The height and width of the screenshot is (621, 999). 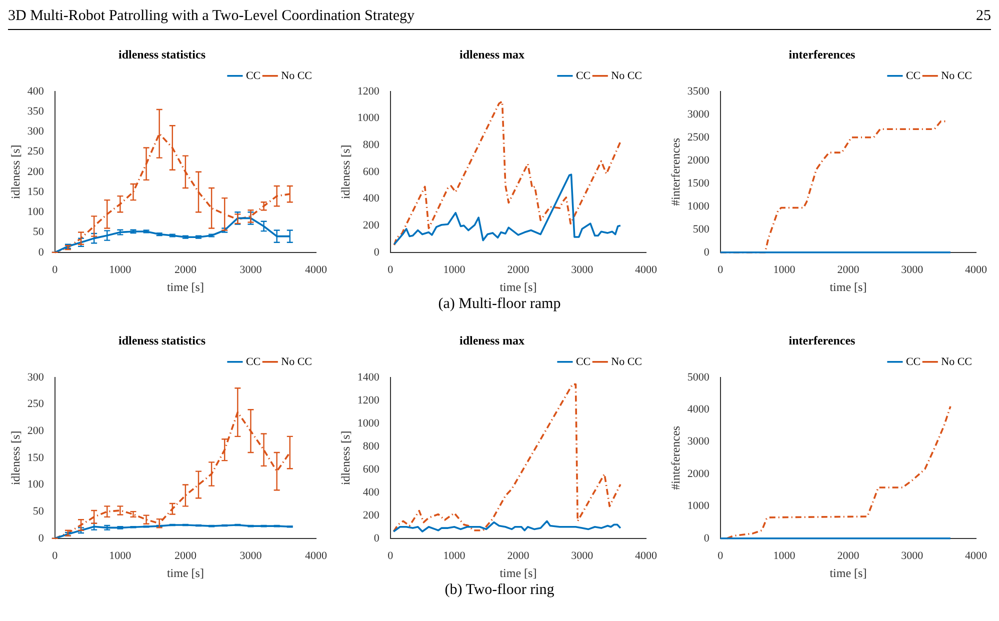 I want to click on chart-title: interferences, so click(x=822, y=54).